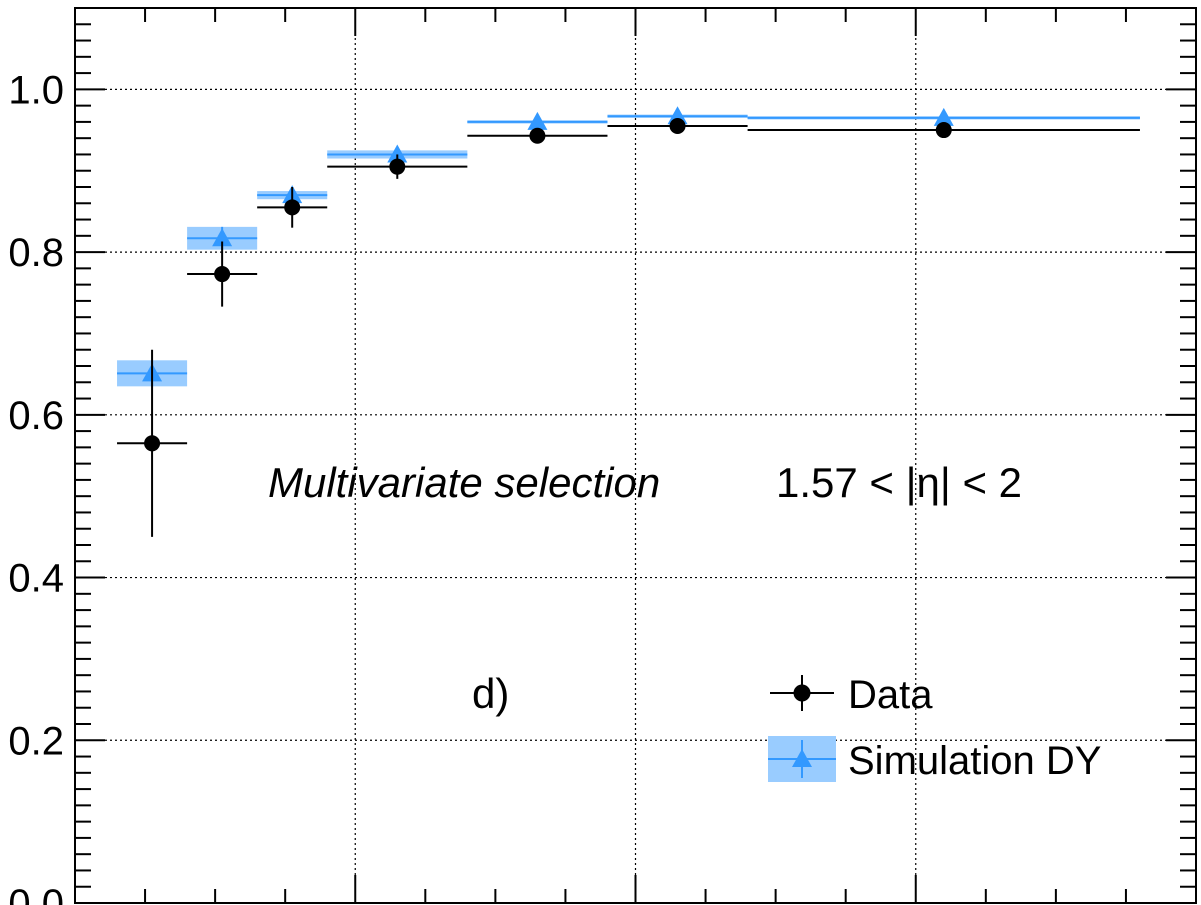  What do you see at coordinates (36, 253) in the screenshot?
I see `y-tick-label: 0.8` at bounding box center [36, 253].